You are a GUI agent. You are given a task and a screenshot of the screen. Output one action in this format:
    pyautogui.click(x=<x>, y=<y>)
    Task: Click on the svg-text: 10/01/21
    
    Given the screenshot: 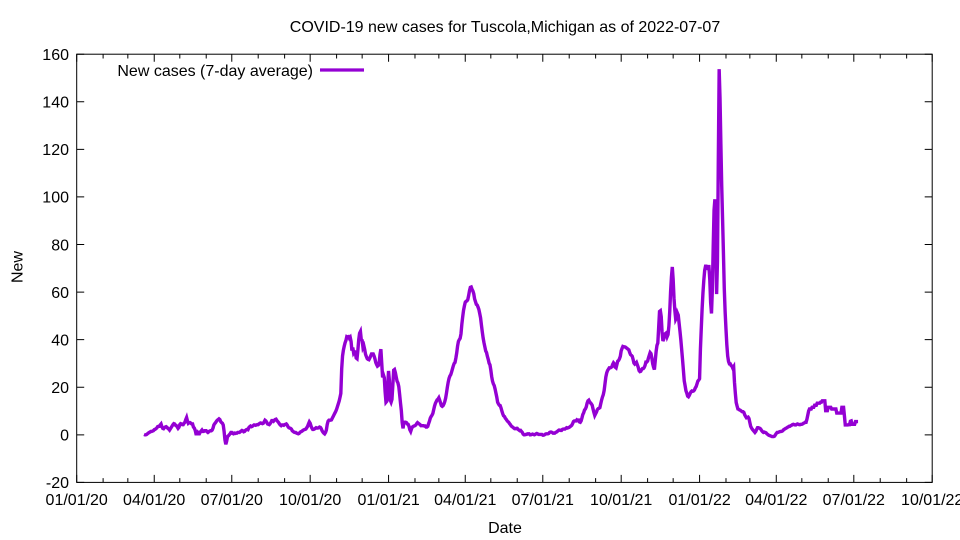 What is the action you would take?
    pyautogui.click(x=621, y=500)
    